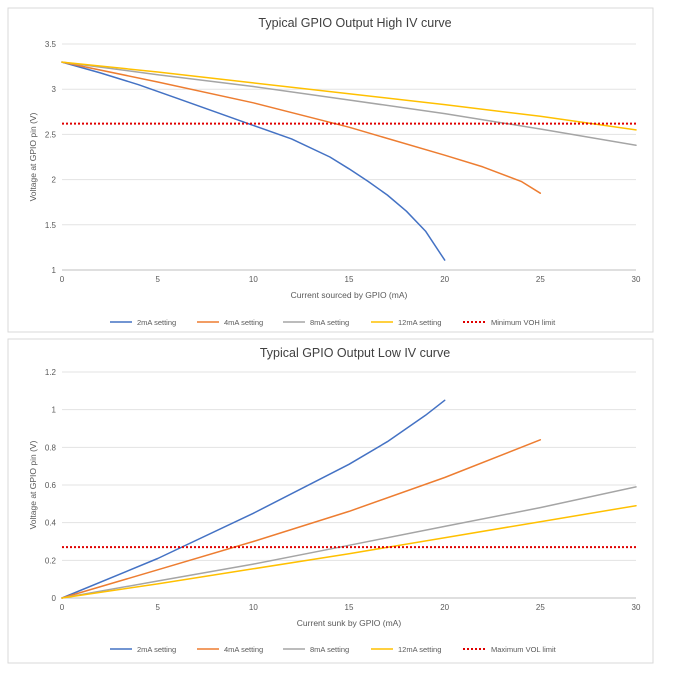 The height and width of the screenshot is (683, 675). Describe the element at coordinates (51, 134) in the screenshot. I see `y-tick-label: 2.5` at that location.